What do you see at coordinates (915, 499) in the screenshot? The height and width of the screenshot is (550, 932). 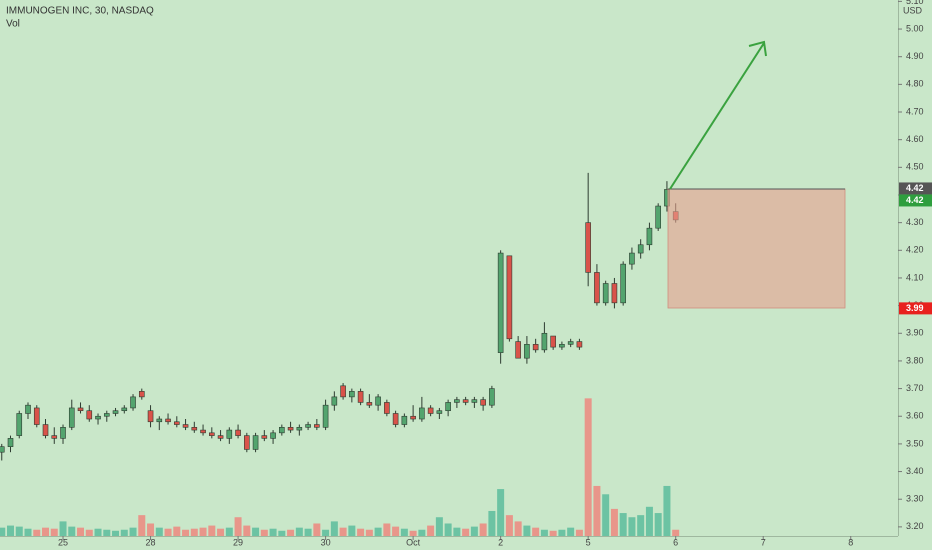 I see `y-tick-label: 3.30` at bounding box center [915, 499].